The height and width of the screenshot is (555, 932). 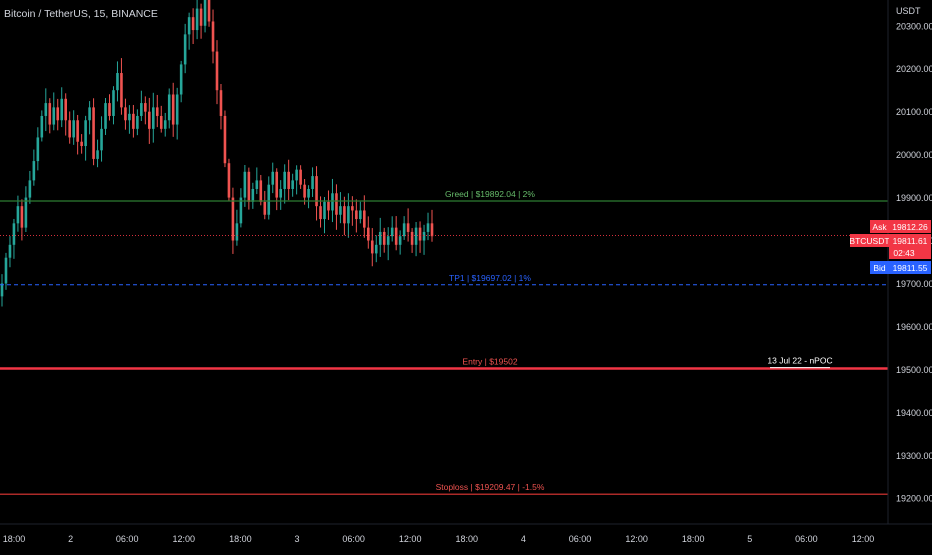 I want to click on level-label: 13 Jul 22 - nPOC, so click(x=799, y=361).